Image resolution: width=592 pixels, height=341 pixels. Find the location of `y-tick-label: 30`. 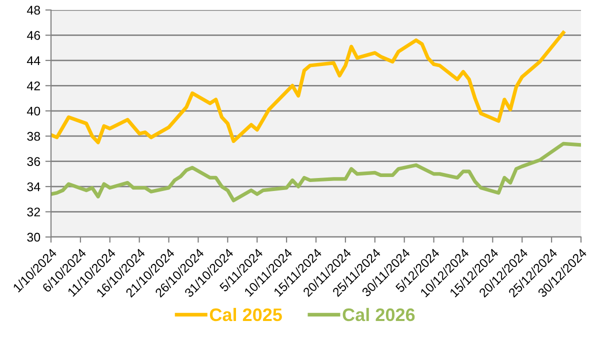

y-tick-label: 30 is located at coordinates (33, 237).